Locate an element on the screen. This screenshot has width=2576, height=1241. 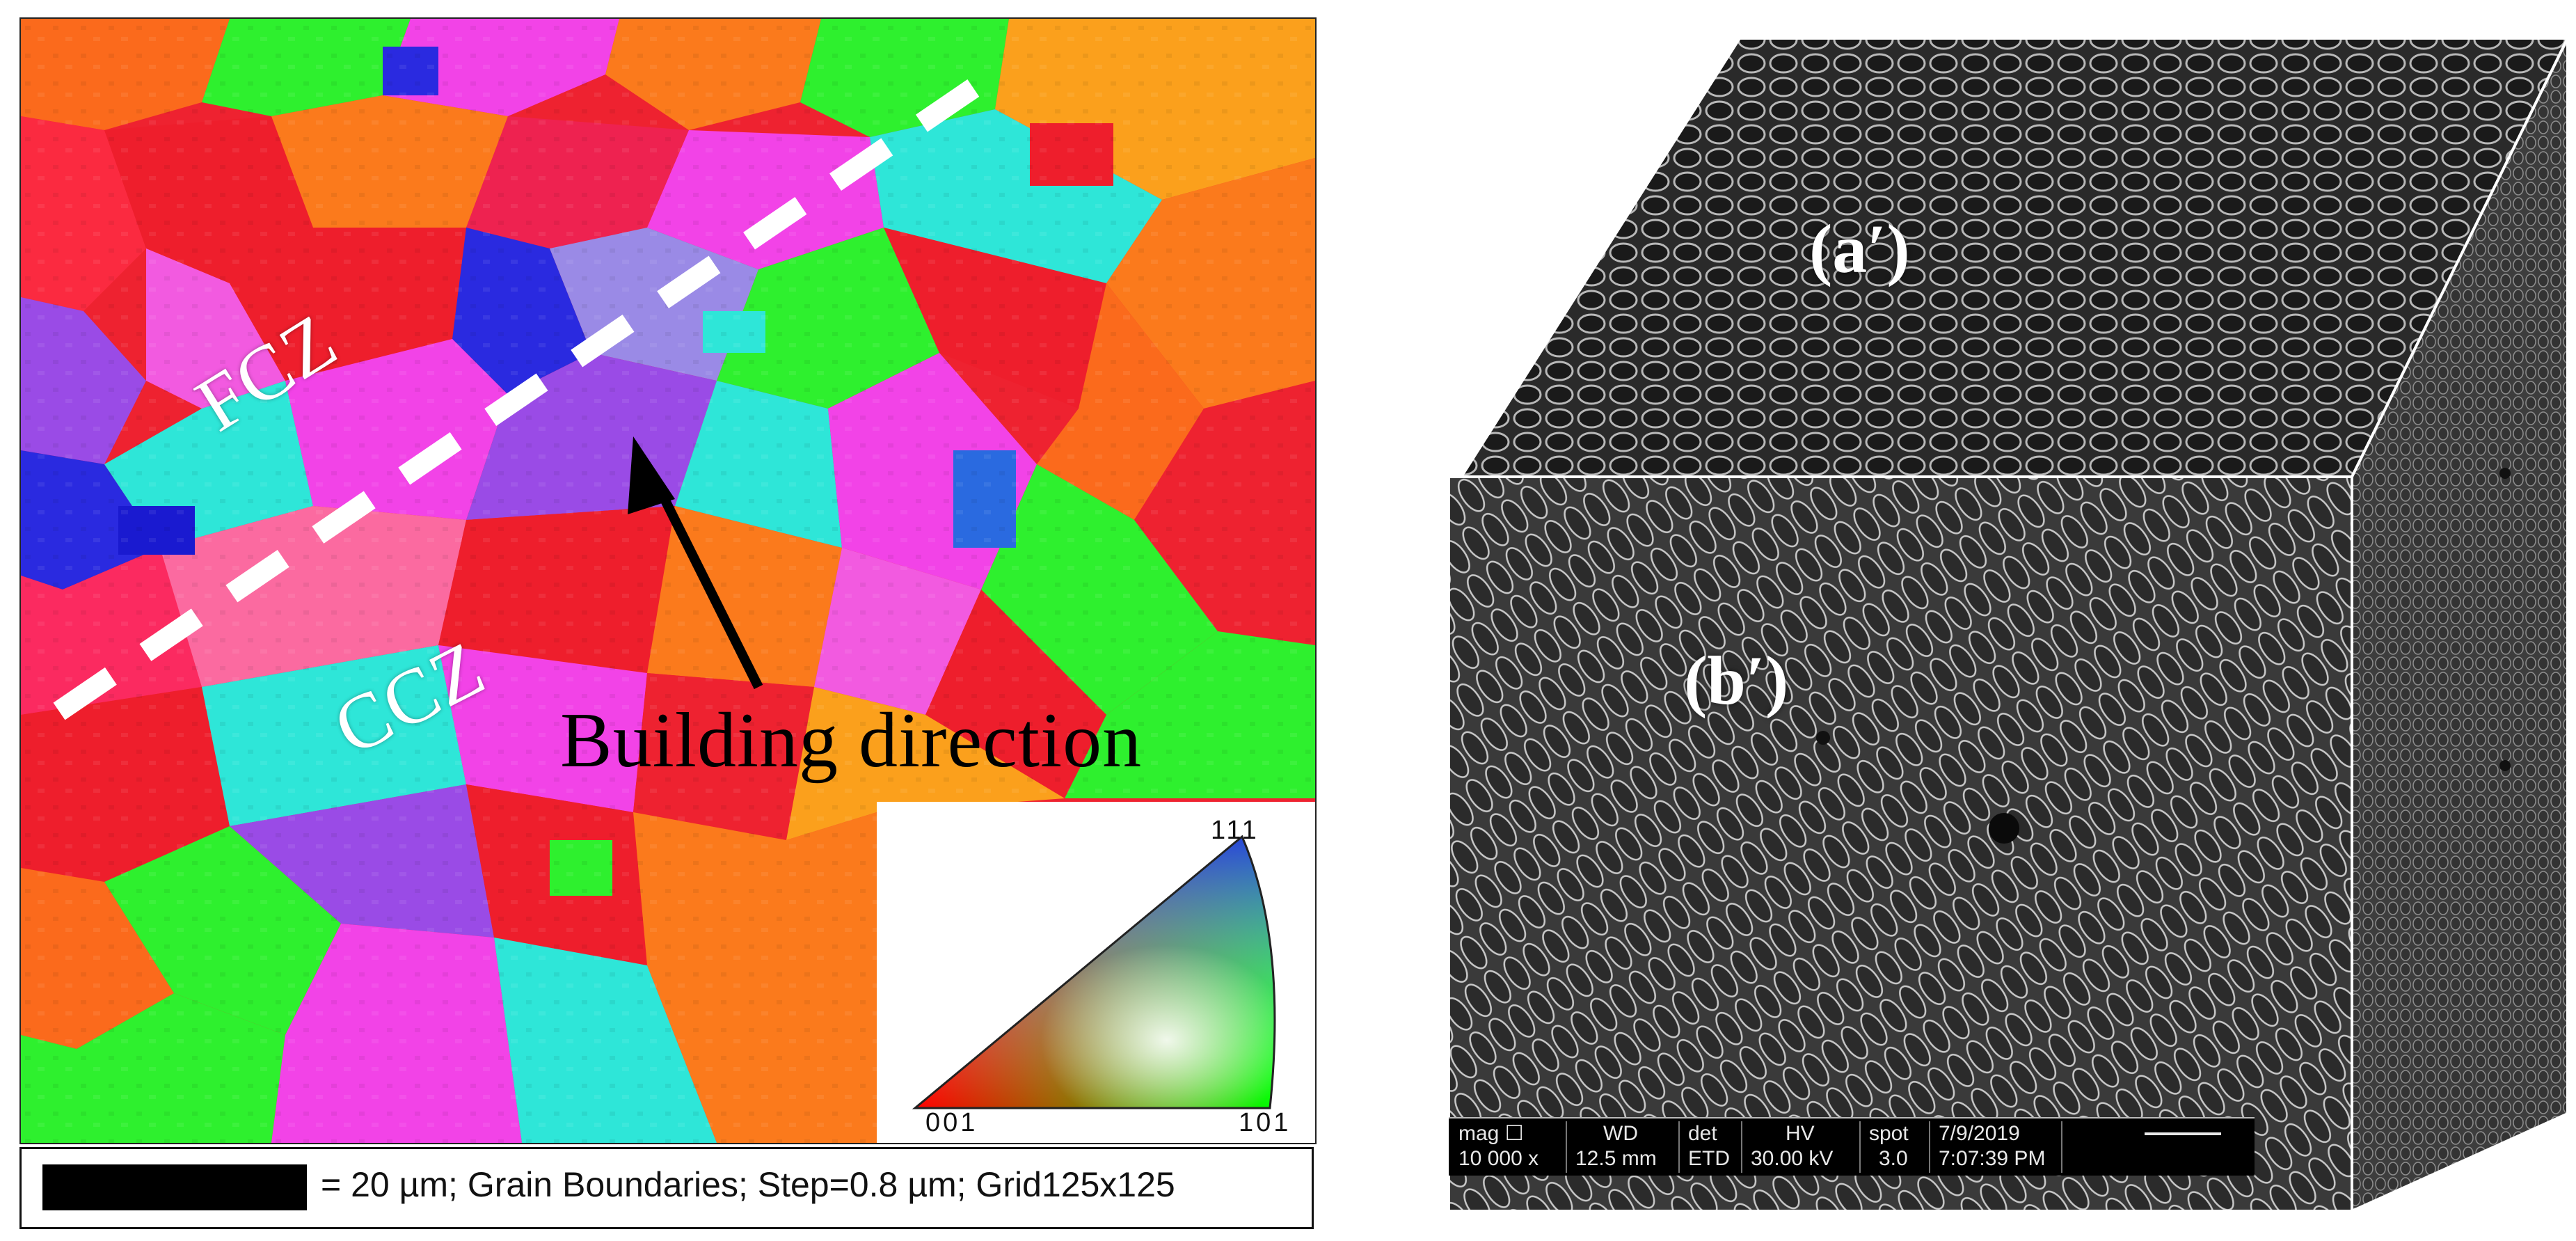
top-face-label: (a′) is located at coordinates (1859, 248).